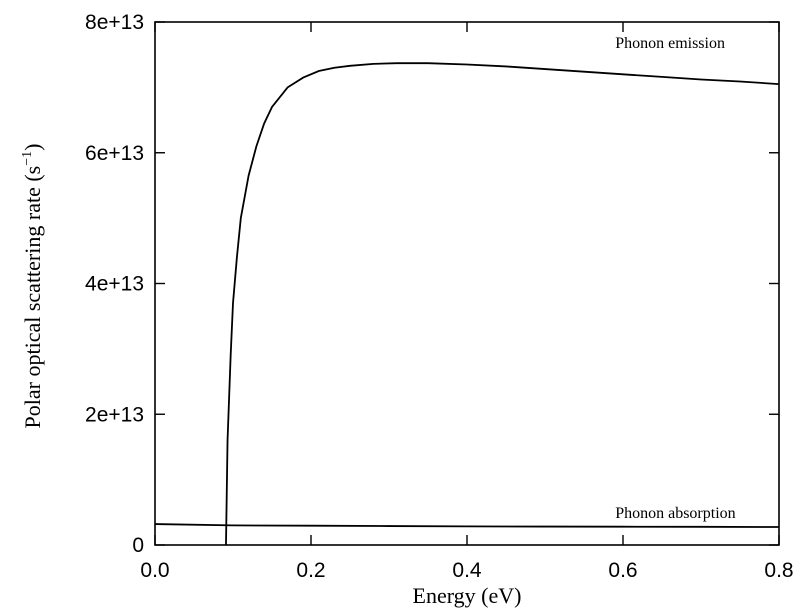 The width and height of the screenshot is (798, 614). What do you see at coordinates (32, 147) in the screenshot?
I see `y-axis-label-close: )` at bounding box center [32, 147].